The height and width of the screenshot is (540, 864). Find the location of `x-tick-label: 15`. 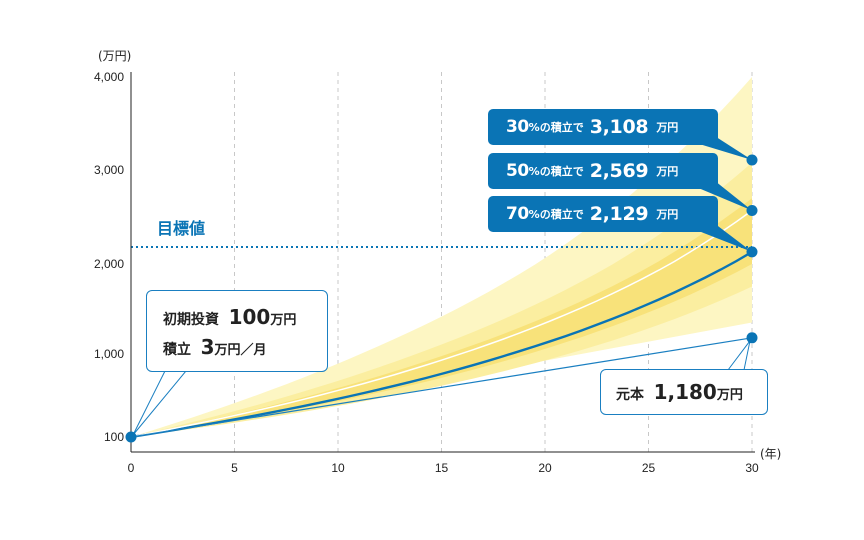

x-tick-label: 15 is located at coordinates (442, 468).